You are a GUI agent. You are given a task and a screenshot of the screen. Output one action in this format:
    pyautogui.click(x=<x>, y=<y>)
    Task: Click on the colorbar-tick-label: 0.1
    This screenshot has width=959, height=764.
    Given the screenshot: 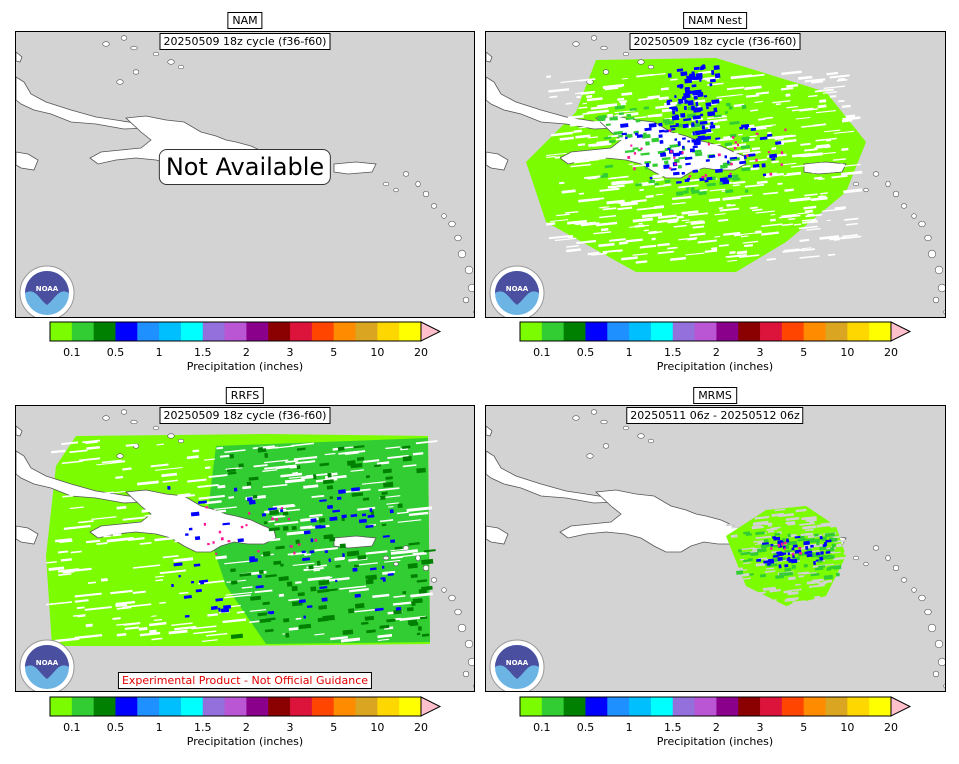 What is the action you would take?
    pyautogui.click(x=72, y=727)
    